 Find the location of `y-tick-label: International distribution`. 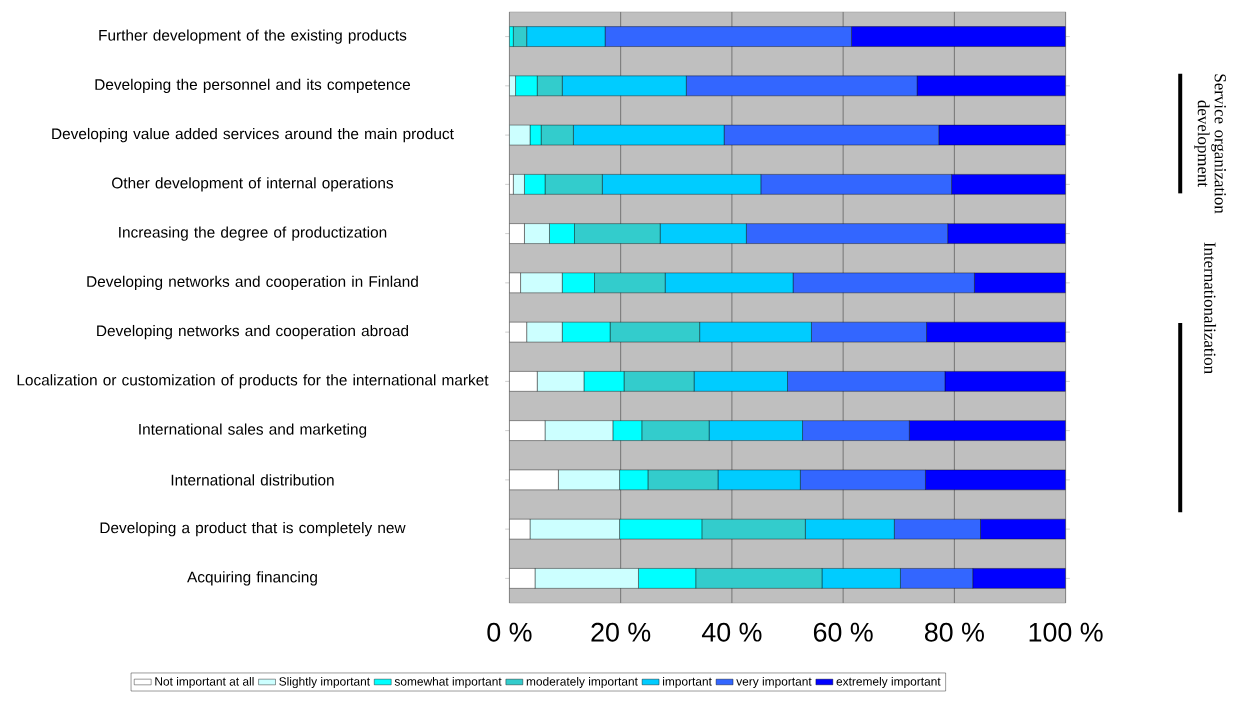

y-tick-label: International distribution is located at coordinates (252, 480).